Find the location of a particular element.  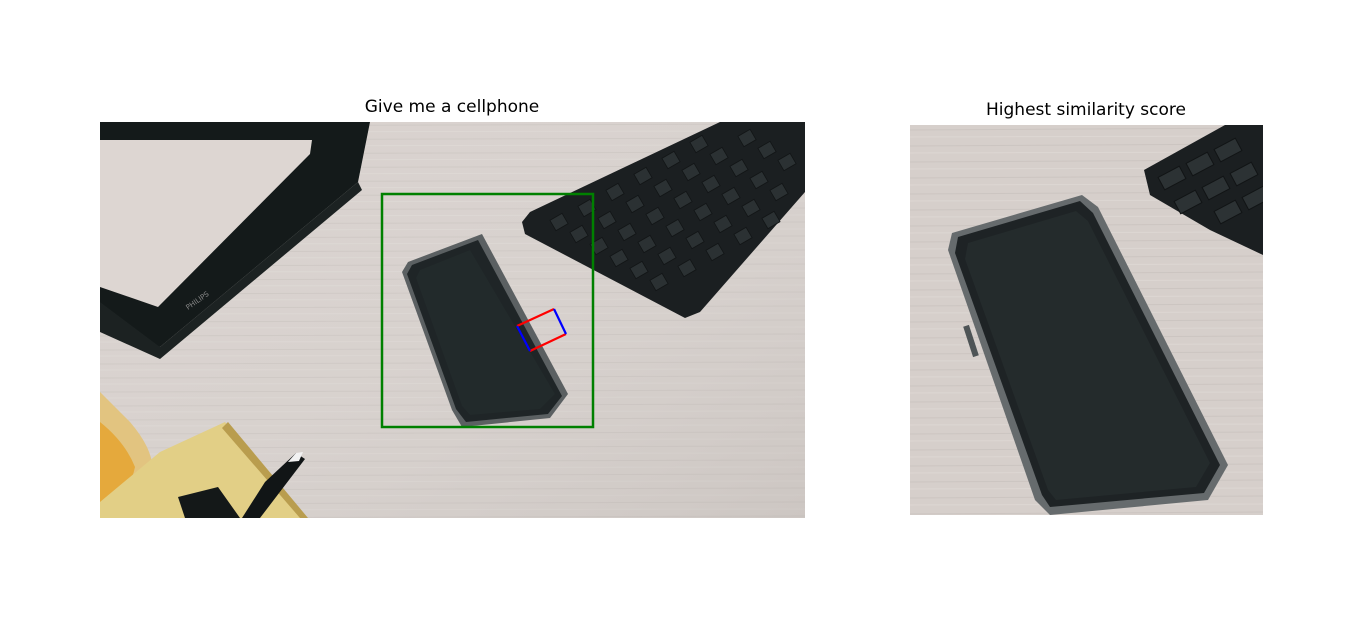

target-detection-box is located at coordinates (487, 310).